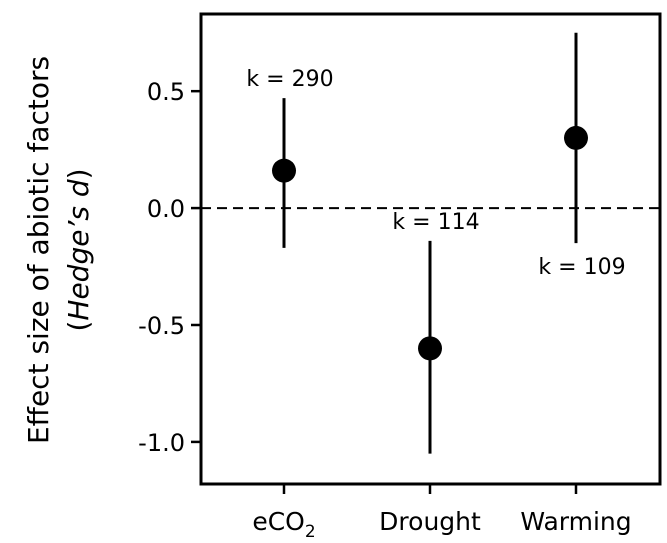 This screenshot has width=667, height=543. I want to click on y-tick-label: -1.0, so click(161, 443).